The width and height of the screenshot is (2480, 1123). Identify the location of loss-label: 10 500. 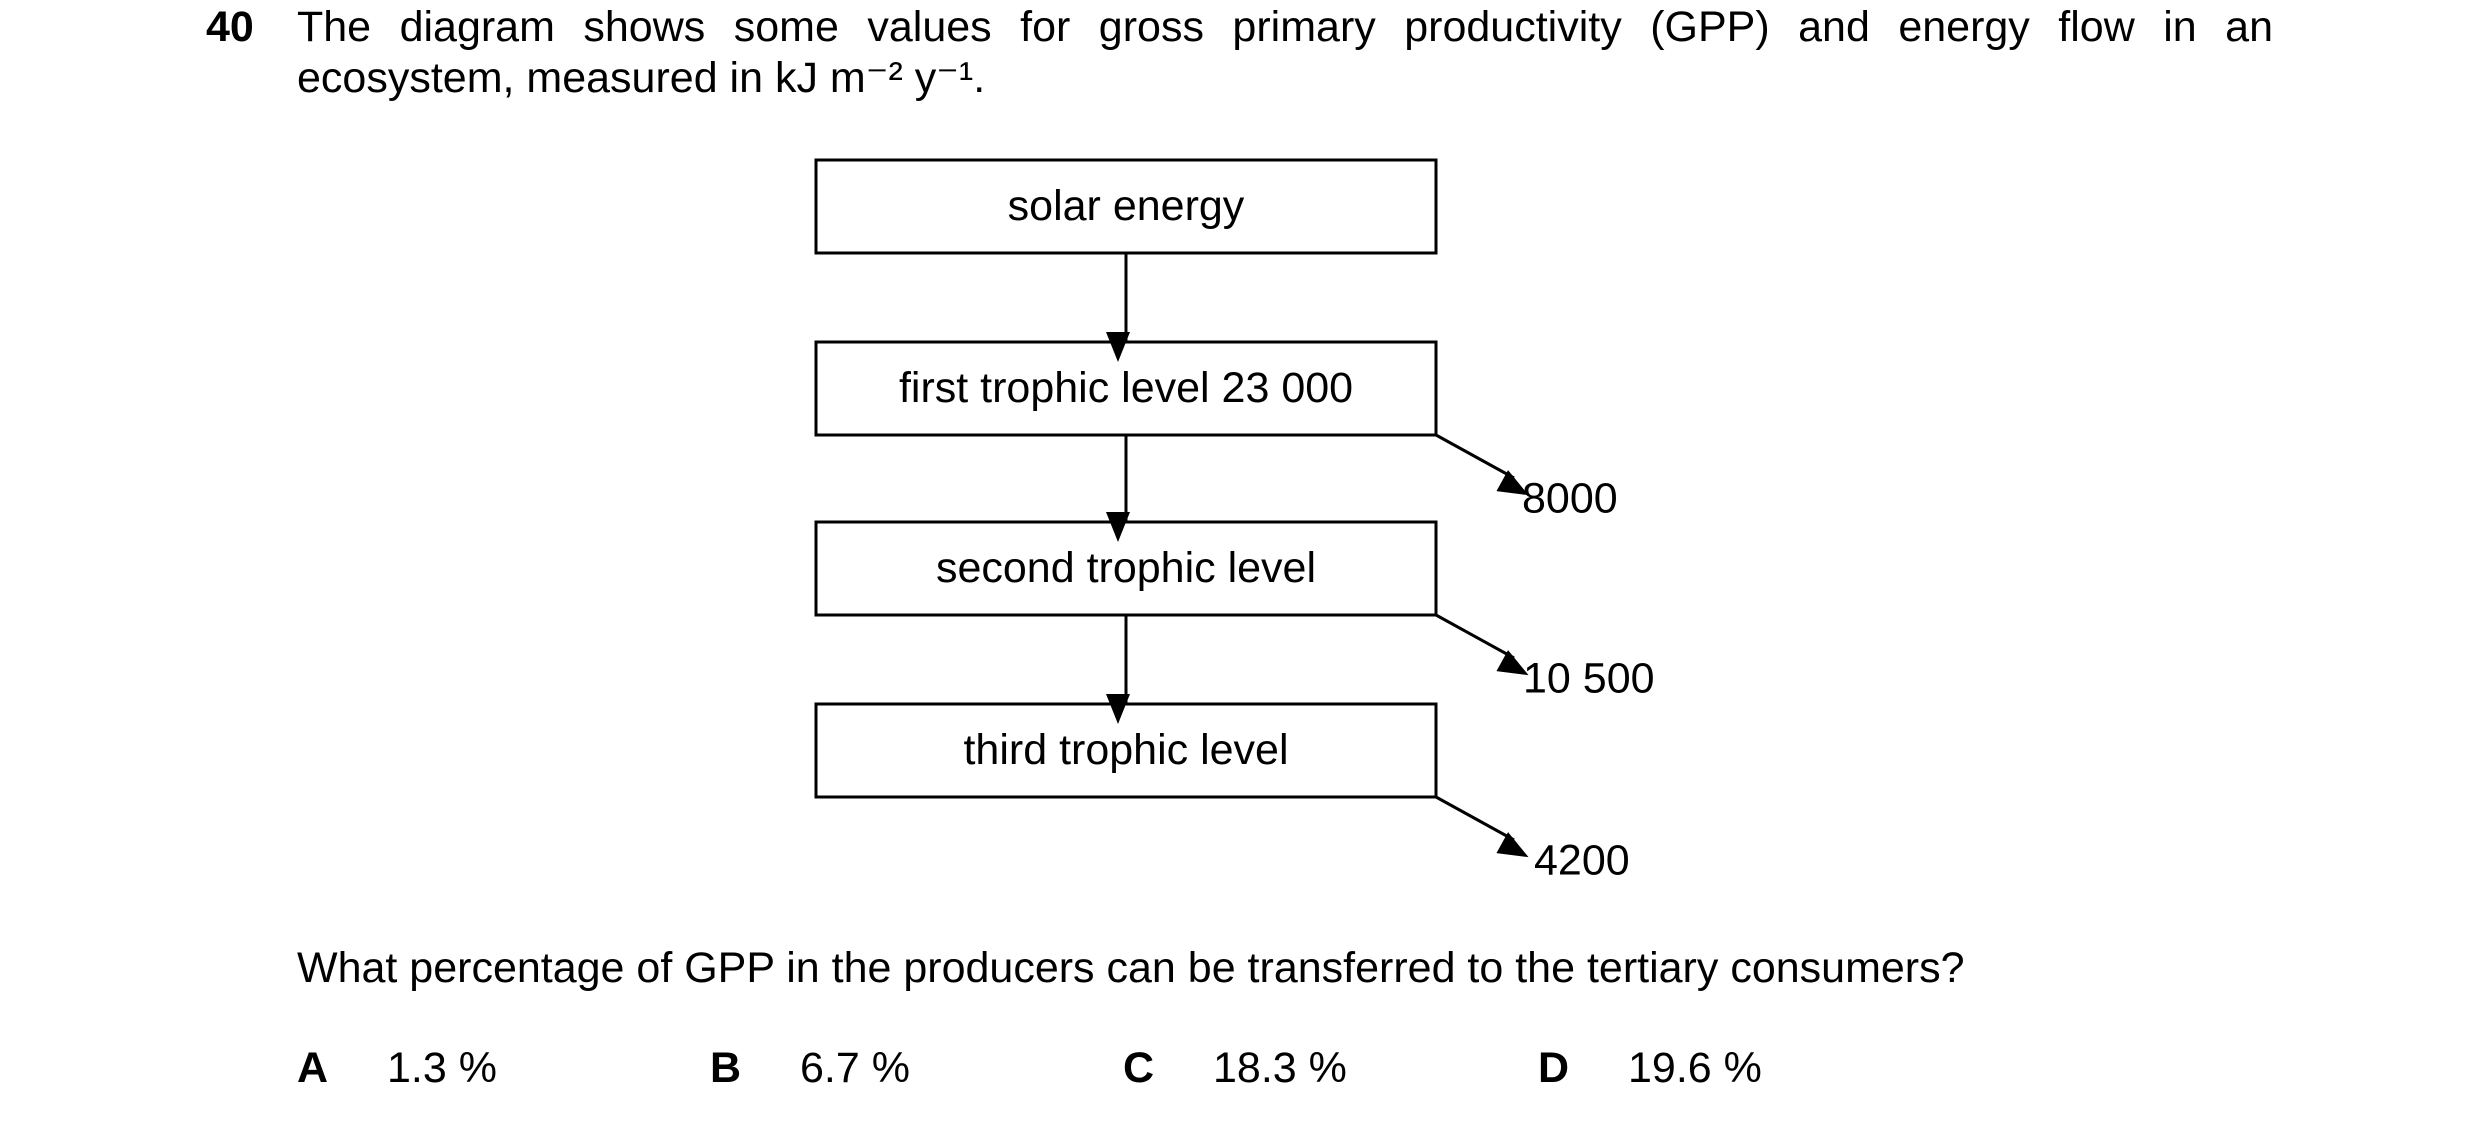
(1589, 678).